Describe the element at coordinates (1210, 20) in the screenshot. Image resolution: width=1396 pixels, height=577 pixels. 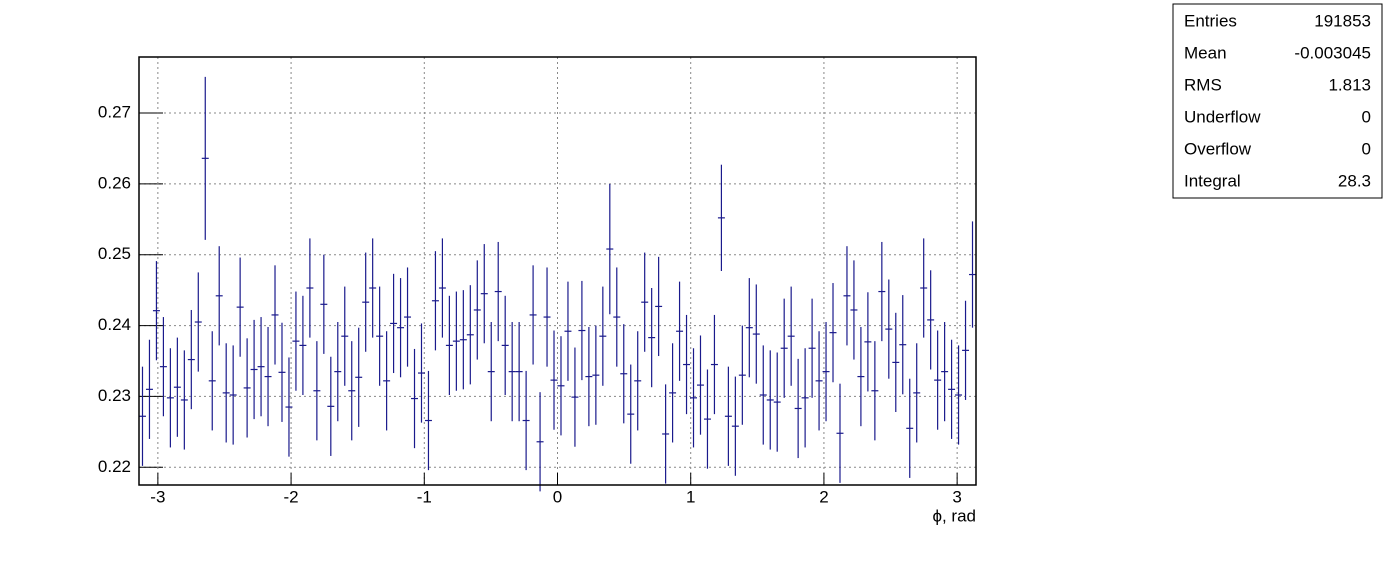
I see `stats-label: Entries` at that location.